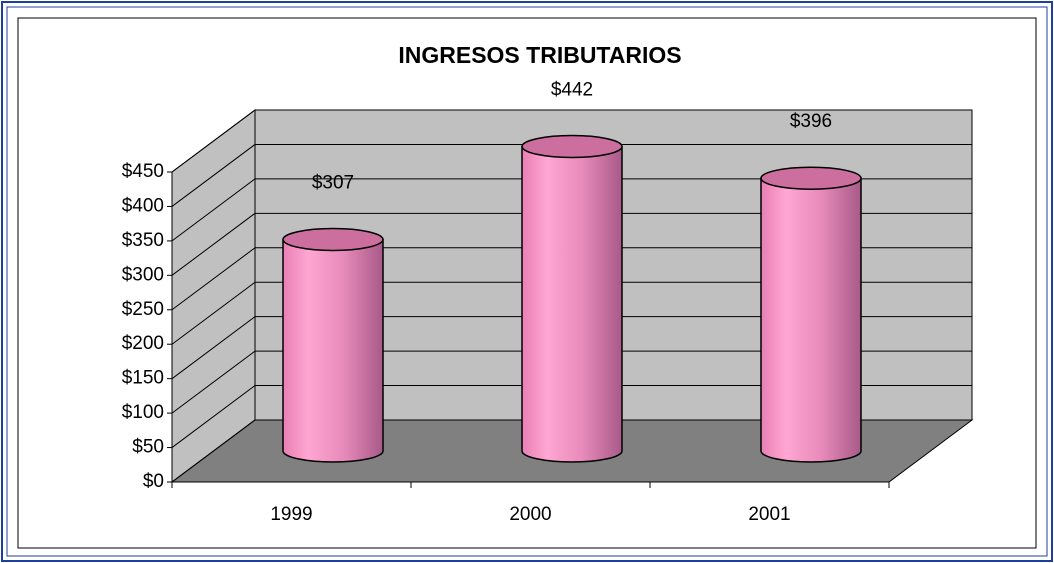 The image size is (1054, 563). Describe the element at coordinates (811, 121) in the screenshot. I see `value-label: $396` at that location.